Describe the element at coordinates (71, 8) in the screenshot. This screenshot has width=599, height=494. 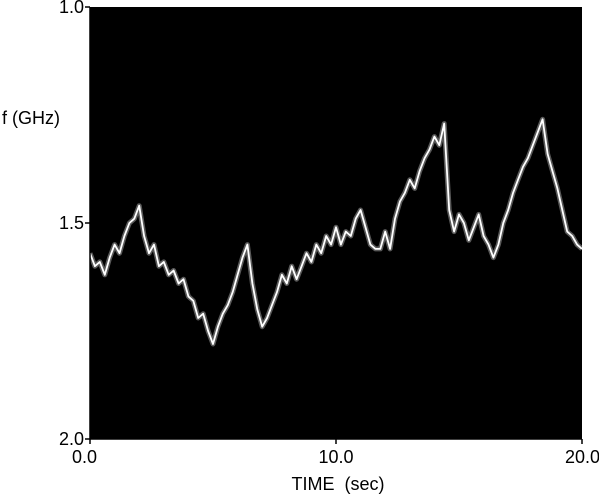
I see `y-tick-label: 1.0` at that location.